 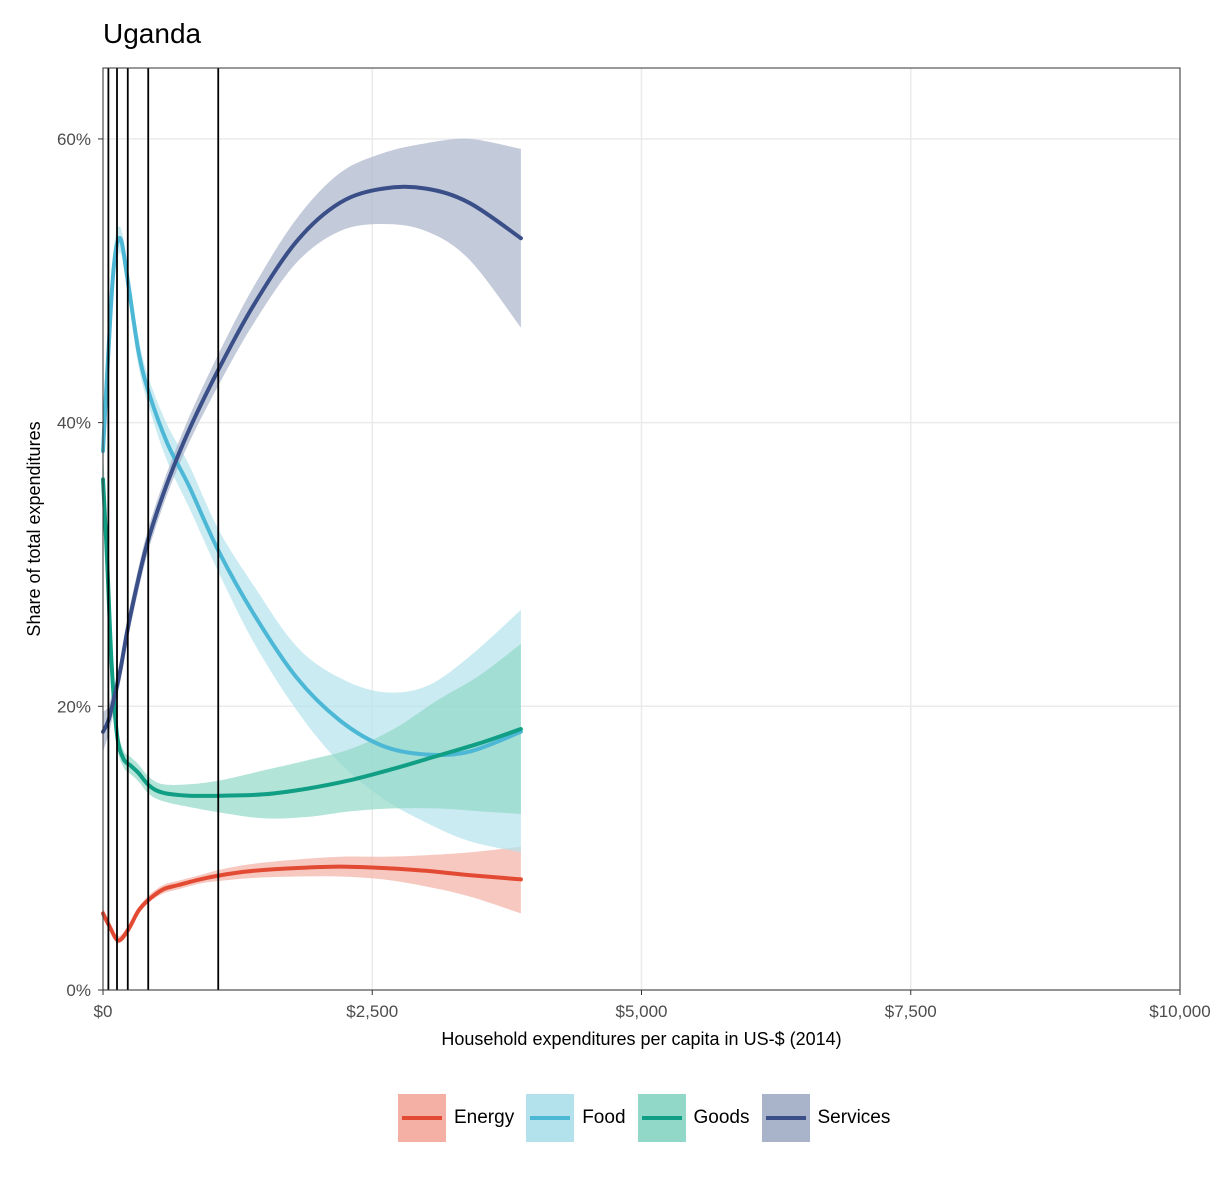 I want to click on y-axis-title: Share of total expenditures, so click(x=34, y=528).